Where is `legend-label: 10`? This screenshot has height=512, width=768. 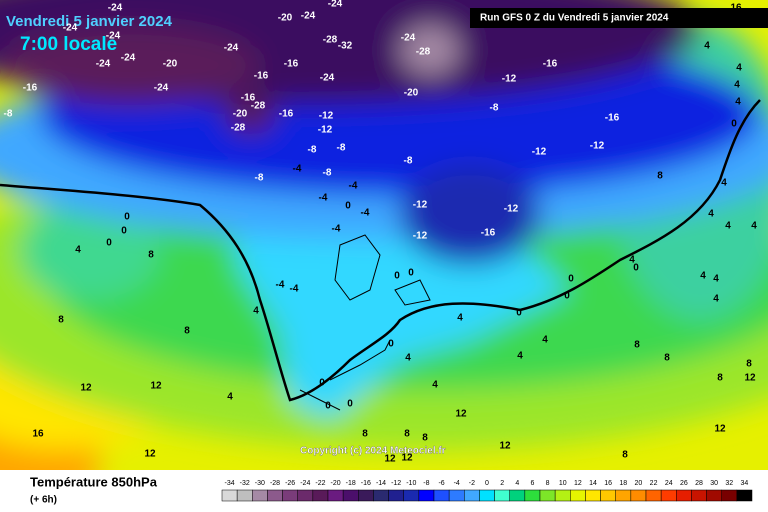 legend-label: 10 is located at coordinates (563, 483).